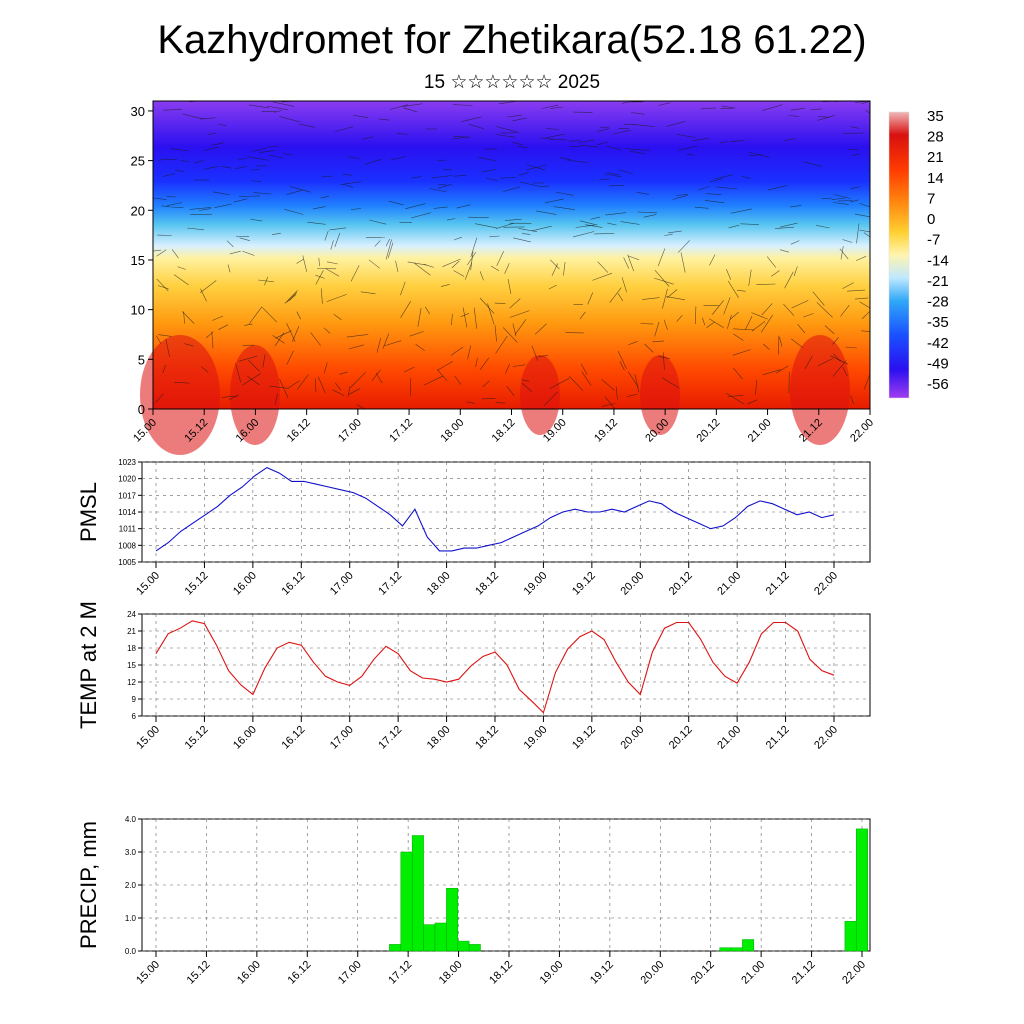 This screenshot has width=1024, height=1024. I want to click on height-tick-label: 25, so click(138, 161).